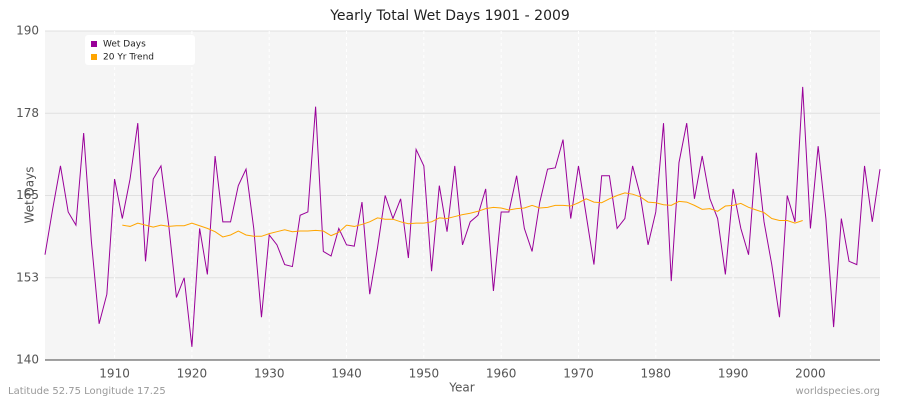 This screenshot has width=900, height=404. What do you see at coordinates (424, 374) in the screenshot?
I see `x-tick-label: 1950` at bounding box center [424, 374].